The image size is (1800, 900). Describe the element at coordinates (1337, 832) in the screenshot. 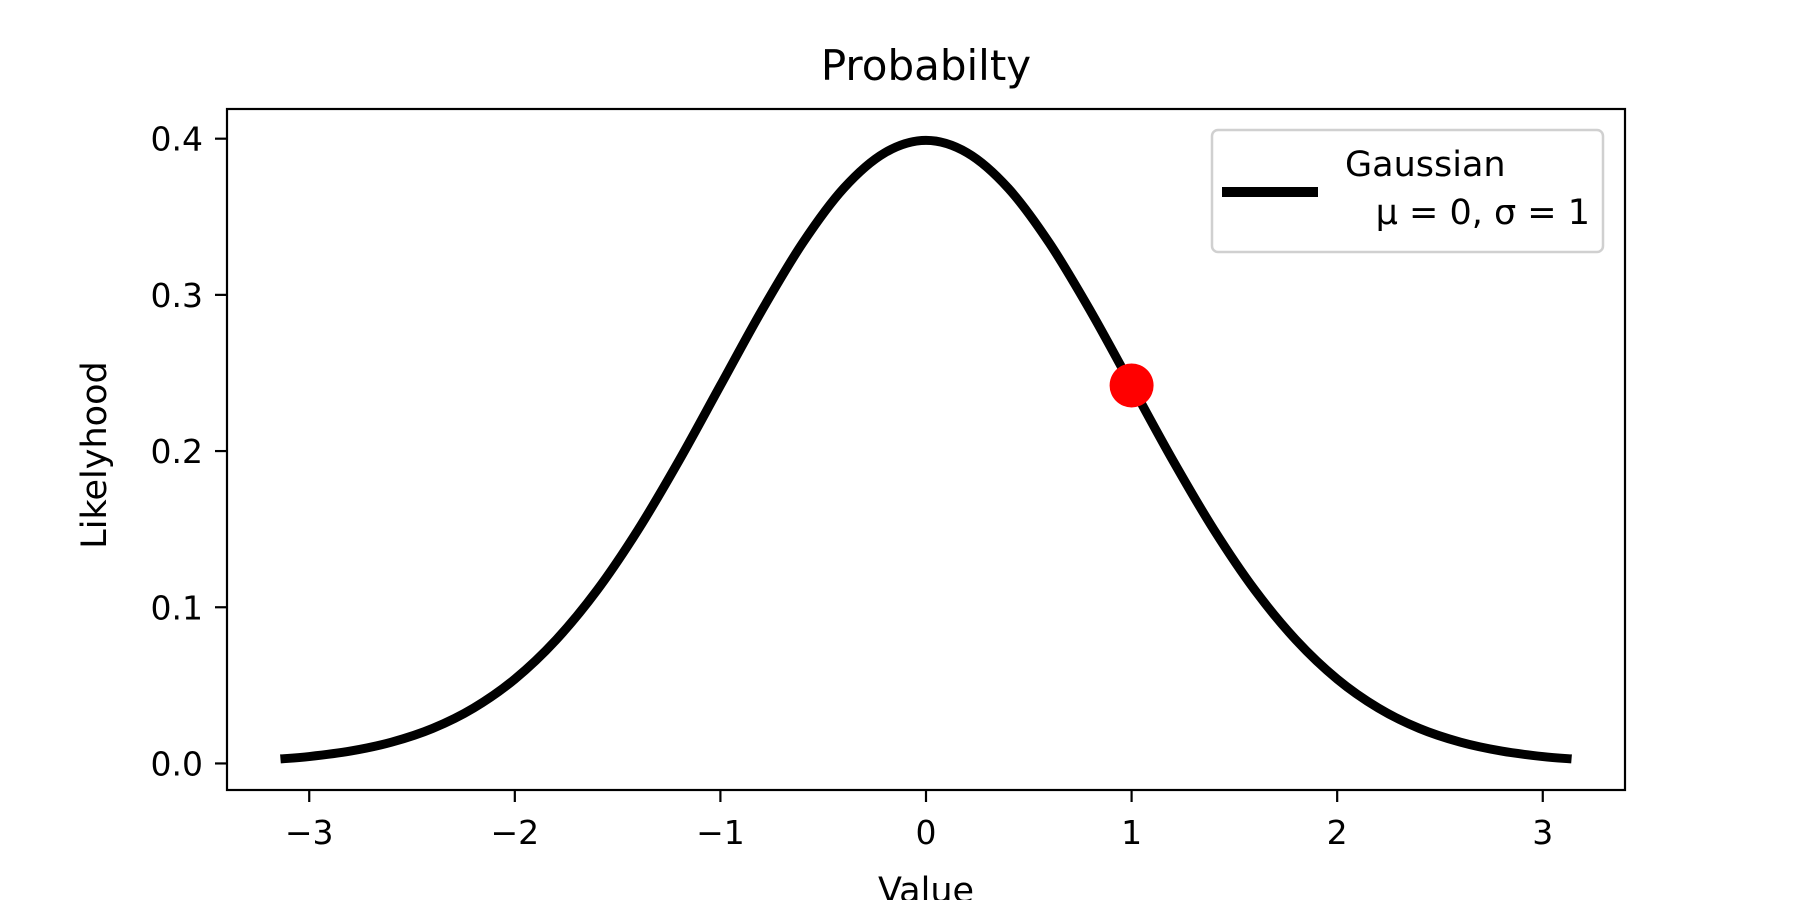

I see `x-tick-label: 2` at that location.